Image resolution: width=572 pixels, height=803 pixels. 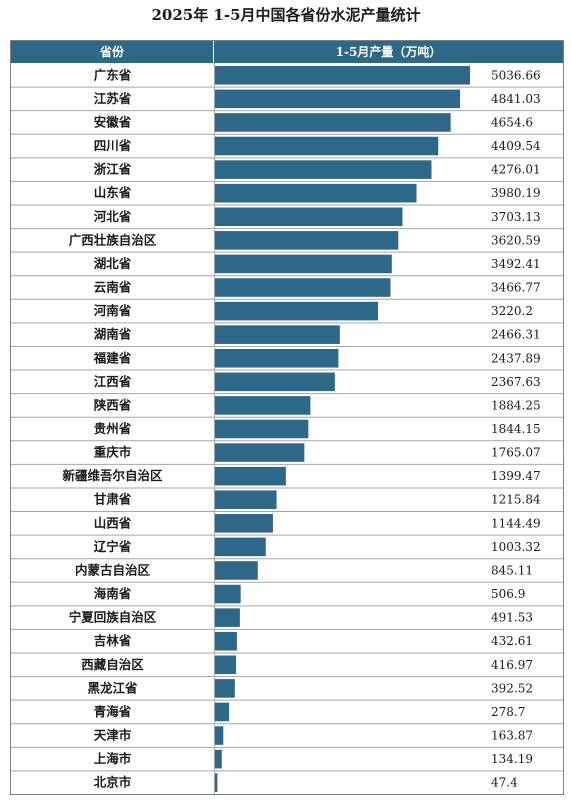 What do you see at coordinates (113, 404) in the screenshot?
I see `category-label: 陕西省` at bounding box center [113, 404].